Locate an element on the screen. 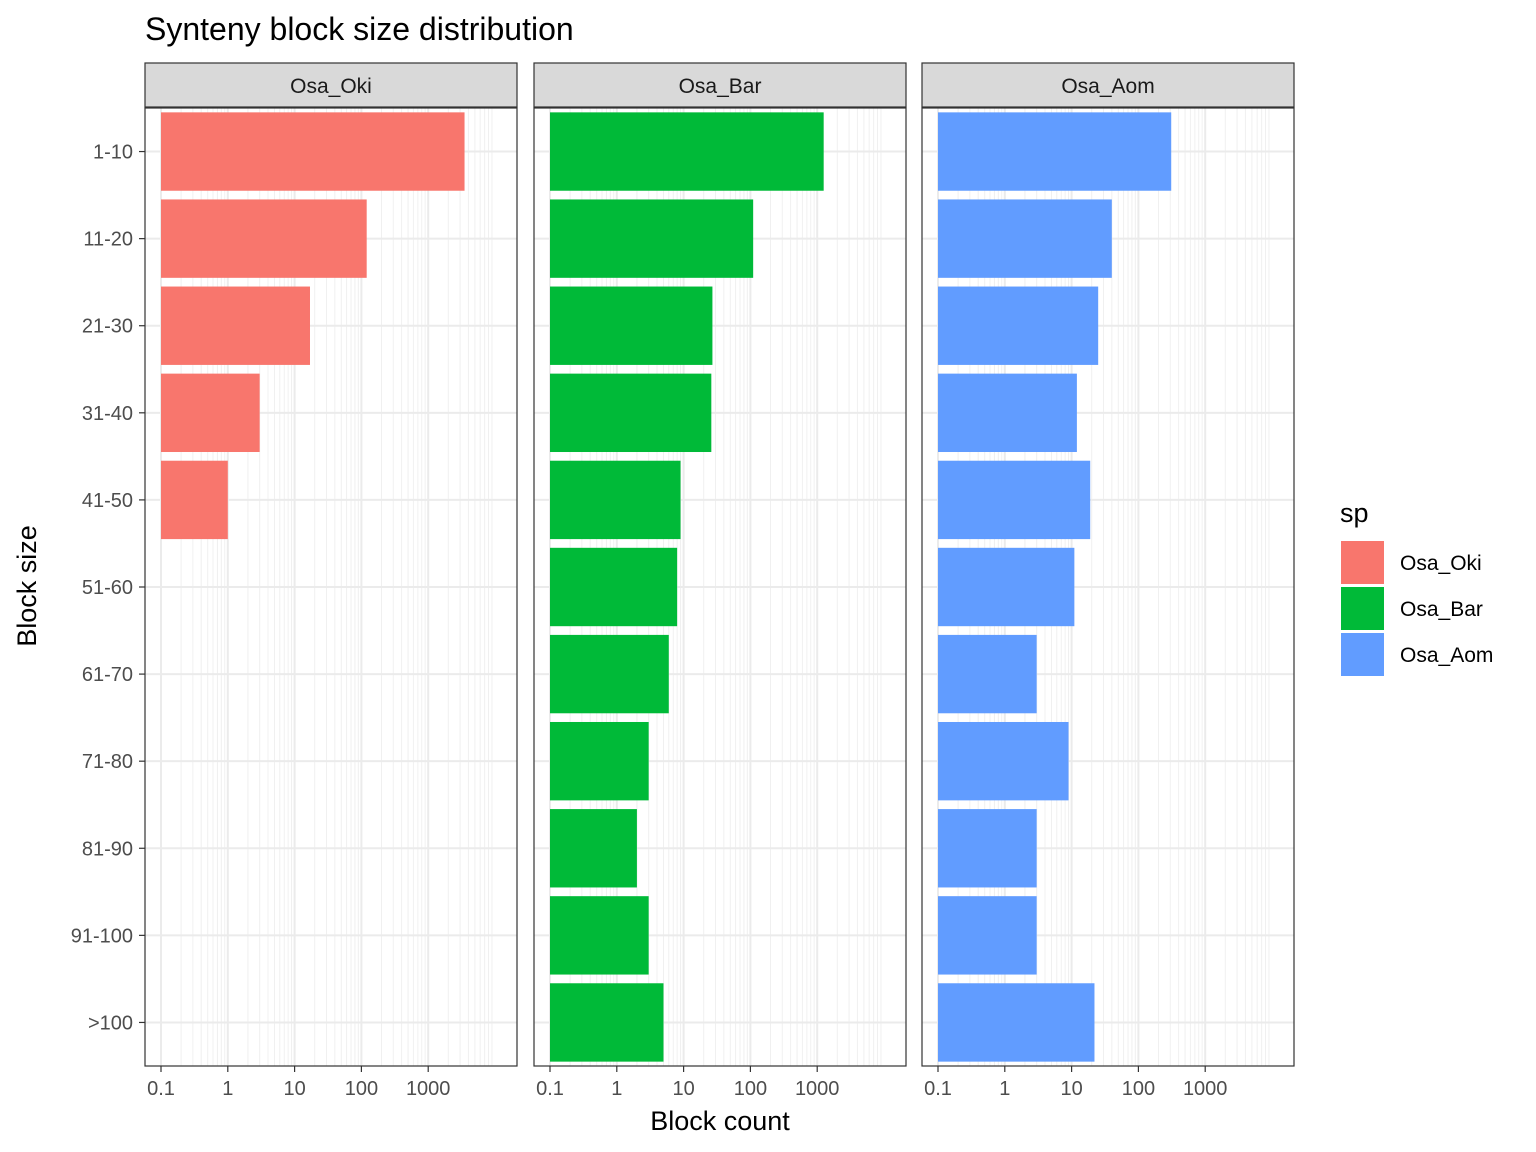 The width and height of the screenshot is (1536, 1152). x-axis-title: Block count is located at coordinates (720, 1121).